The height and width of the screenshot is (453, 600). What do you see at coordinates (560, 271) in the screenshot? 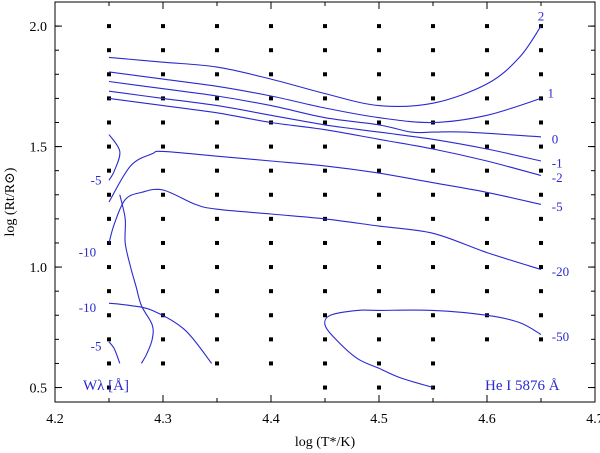
I see `contour-label: -20` at bounding box center [560, 271].